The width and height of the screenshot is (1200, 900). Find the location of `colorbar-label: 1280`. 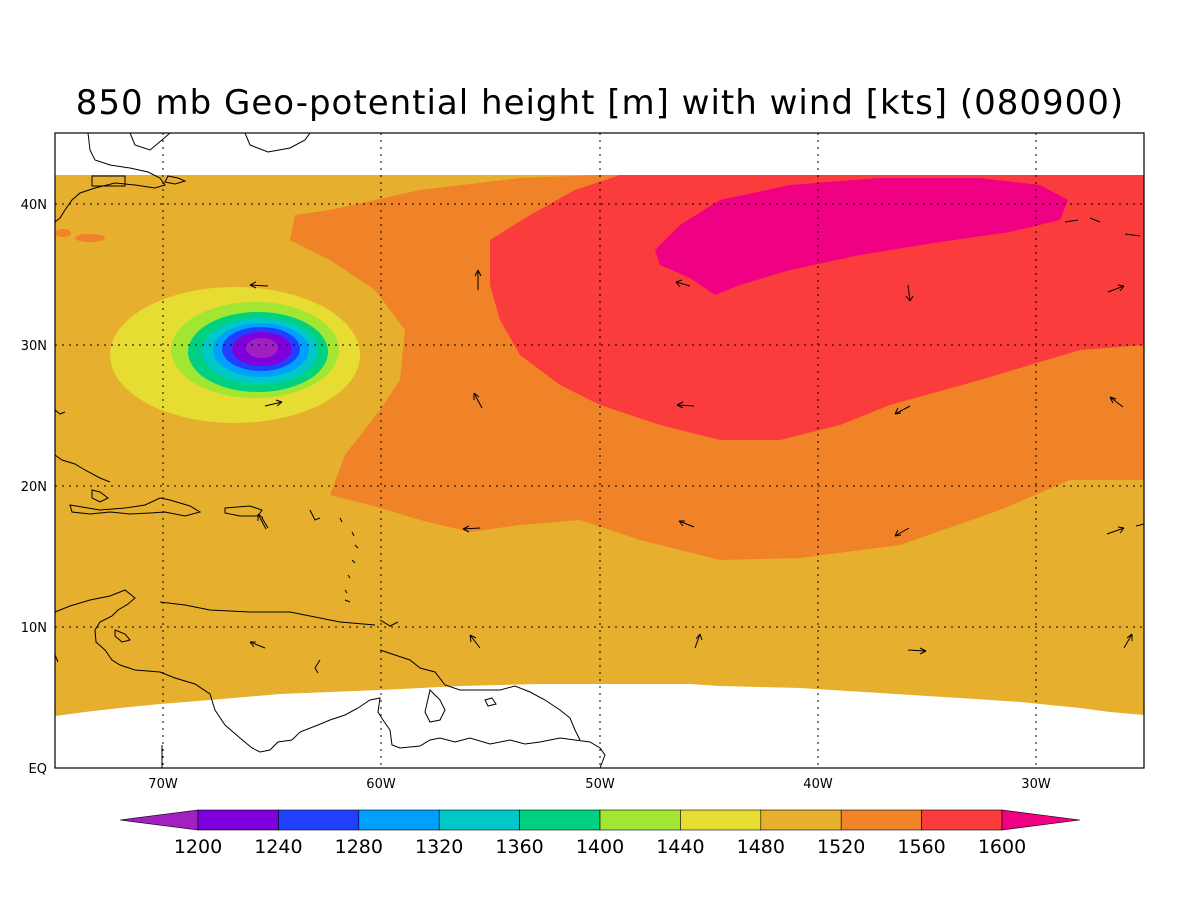

colorbar-label: 1280 is located at coordinates (359, 847).